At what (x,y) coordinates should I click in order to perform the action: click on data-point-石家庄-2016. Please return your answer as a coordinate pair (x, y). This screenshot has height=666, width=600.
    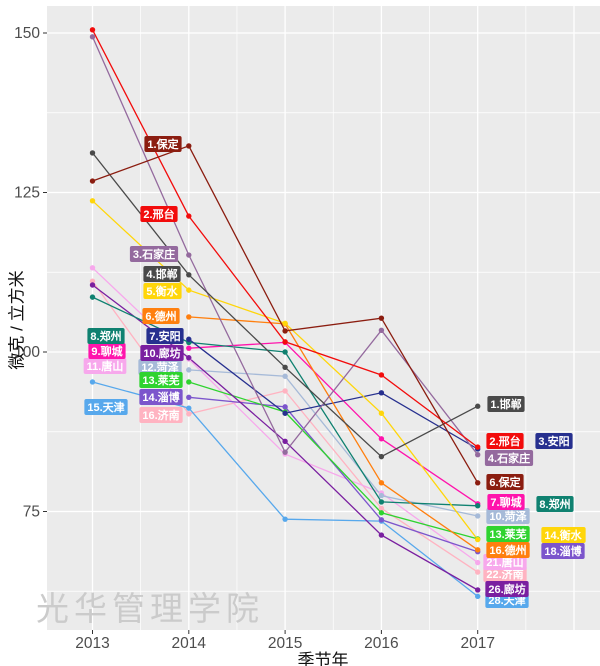
    Looking at the image, I should click on (381, 330).